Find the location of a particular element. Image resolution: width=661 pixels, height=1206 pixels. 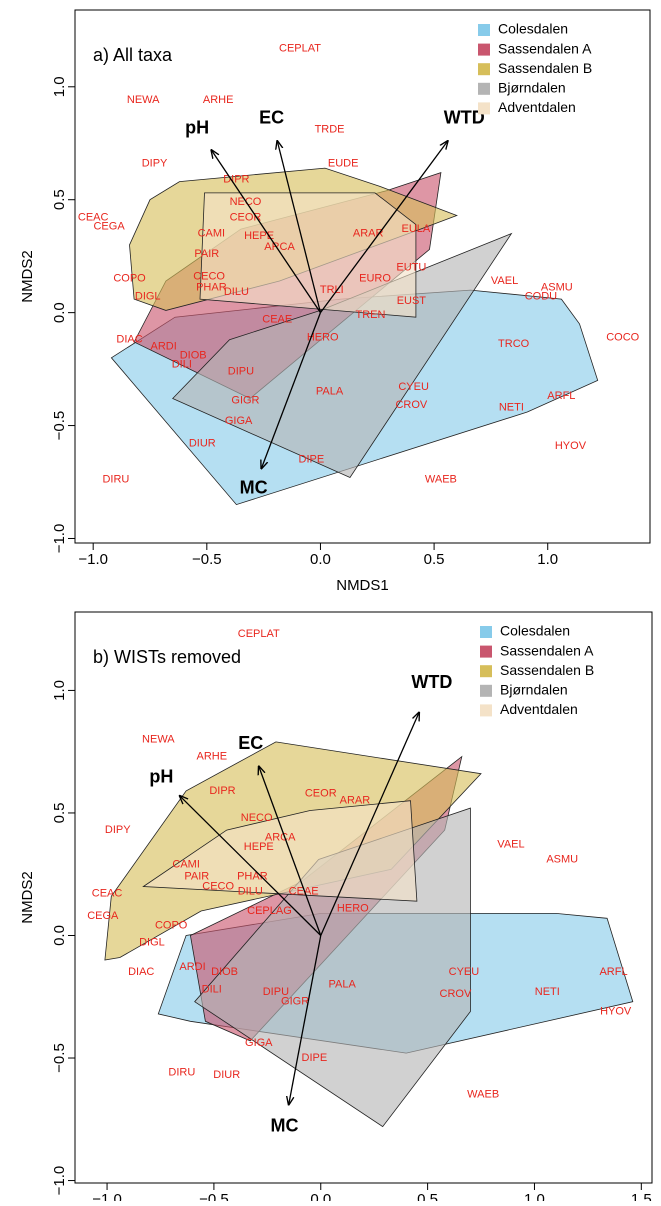

species-label: DIPR is located at coordinates (236, 179).